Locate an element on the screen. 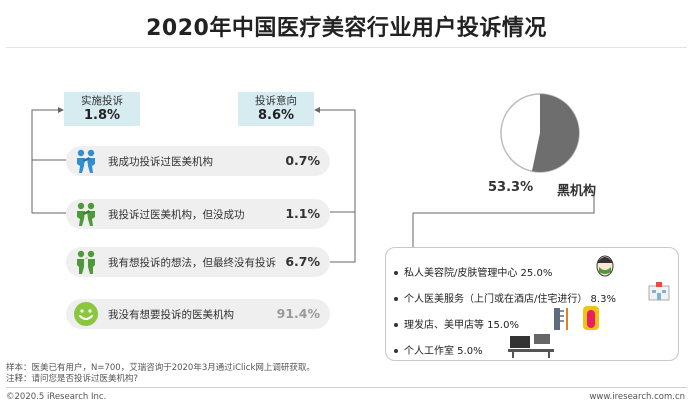 The height and width of the screenshot is (409, 693). implemented-value: 1.8% is located at coordinates (102, 115).